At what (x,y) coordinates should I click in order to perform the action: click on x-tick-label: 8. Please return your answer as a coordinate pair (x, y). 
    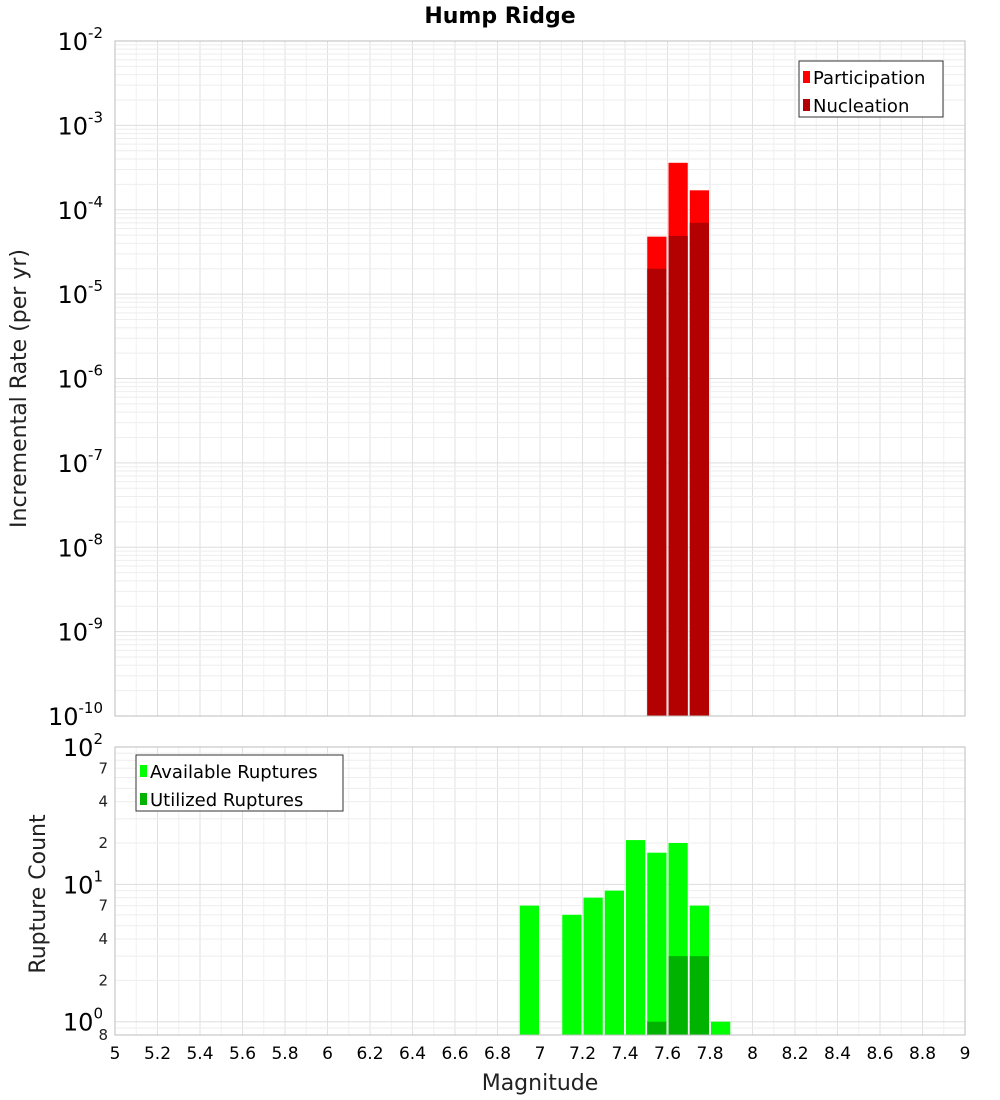
    Looking at the image, I should click on (752, 1054).